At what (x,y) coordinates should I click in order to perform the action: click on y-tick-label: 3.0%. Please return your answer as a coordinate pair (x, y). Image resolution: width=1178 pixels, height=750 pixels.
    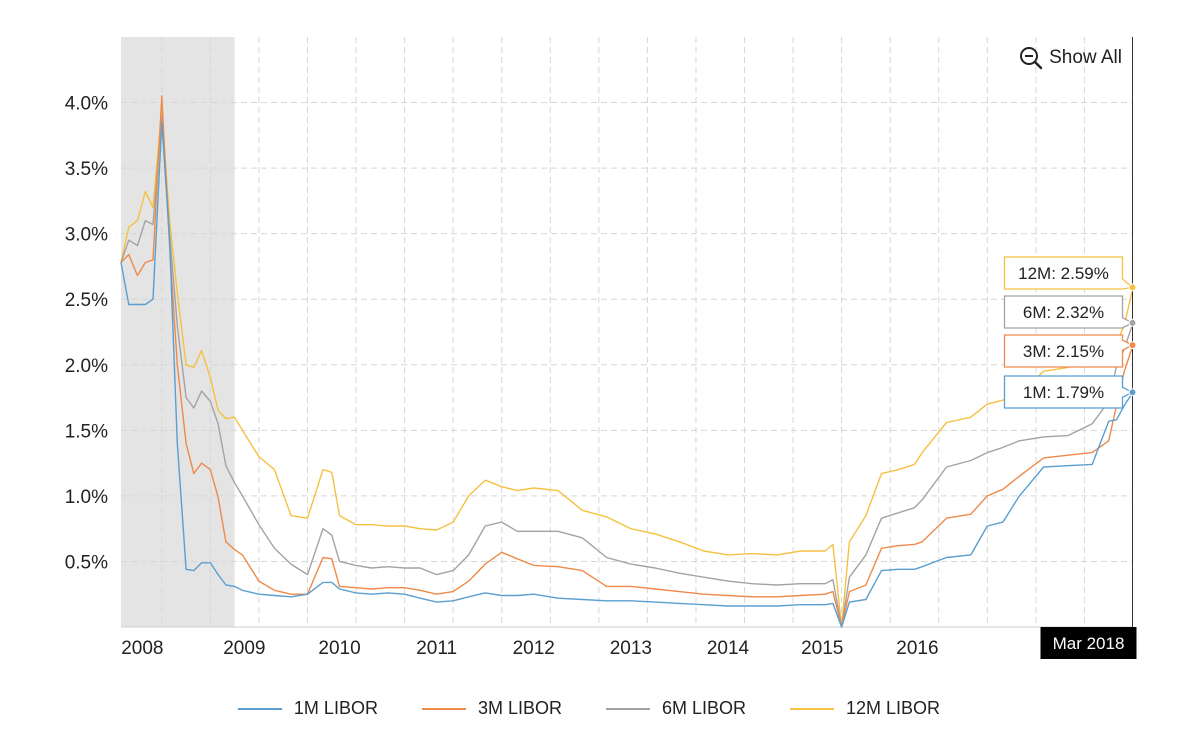
    Looking at the image, I should click on (86, 235).